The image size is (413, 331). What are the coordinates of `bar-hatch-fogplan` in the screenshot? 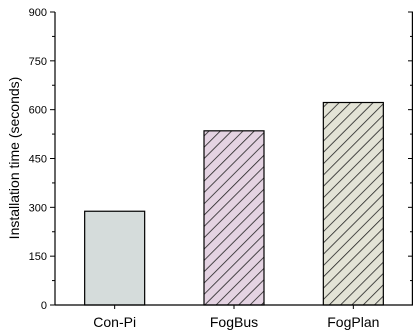 It's located at (353, 203).